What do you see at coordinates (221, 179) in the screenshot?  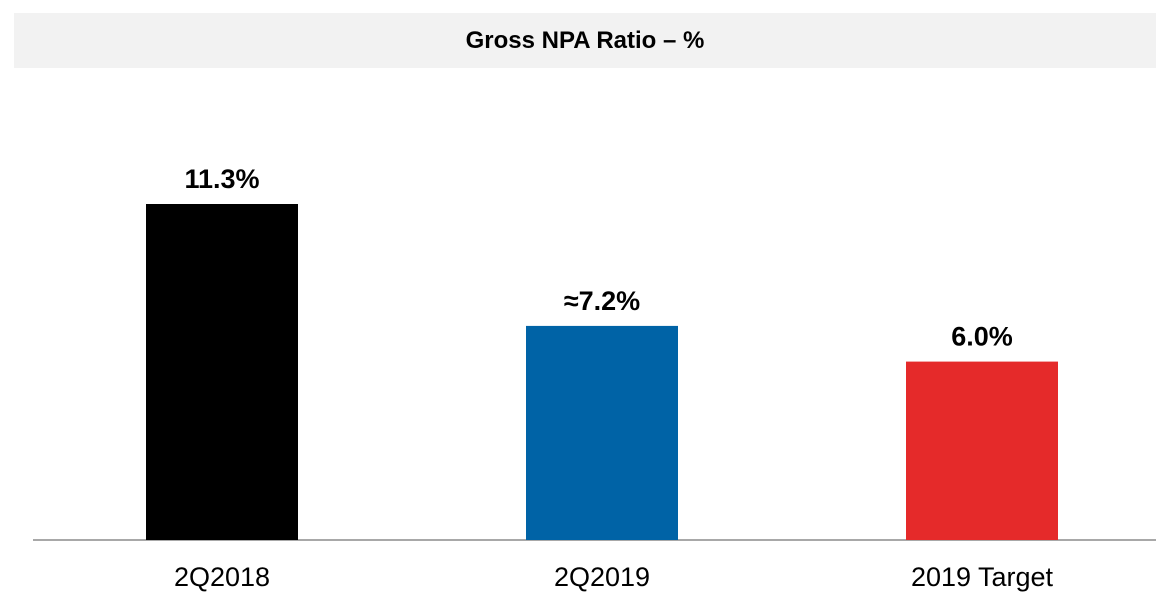 I see `data-label-0: 11.3%` at bounding box center [221, 179].